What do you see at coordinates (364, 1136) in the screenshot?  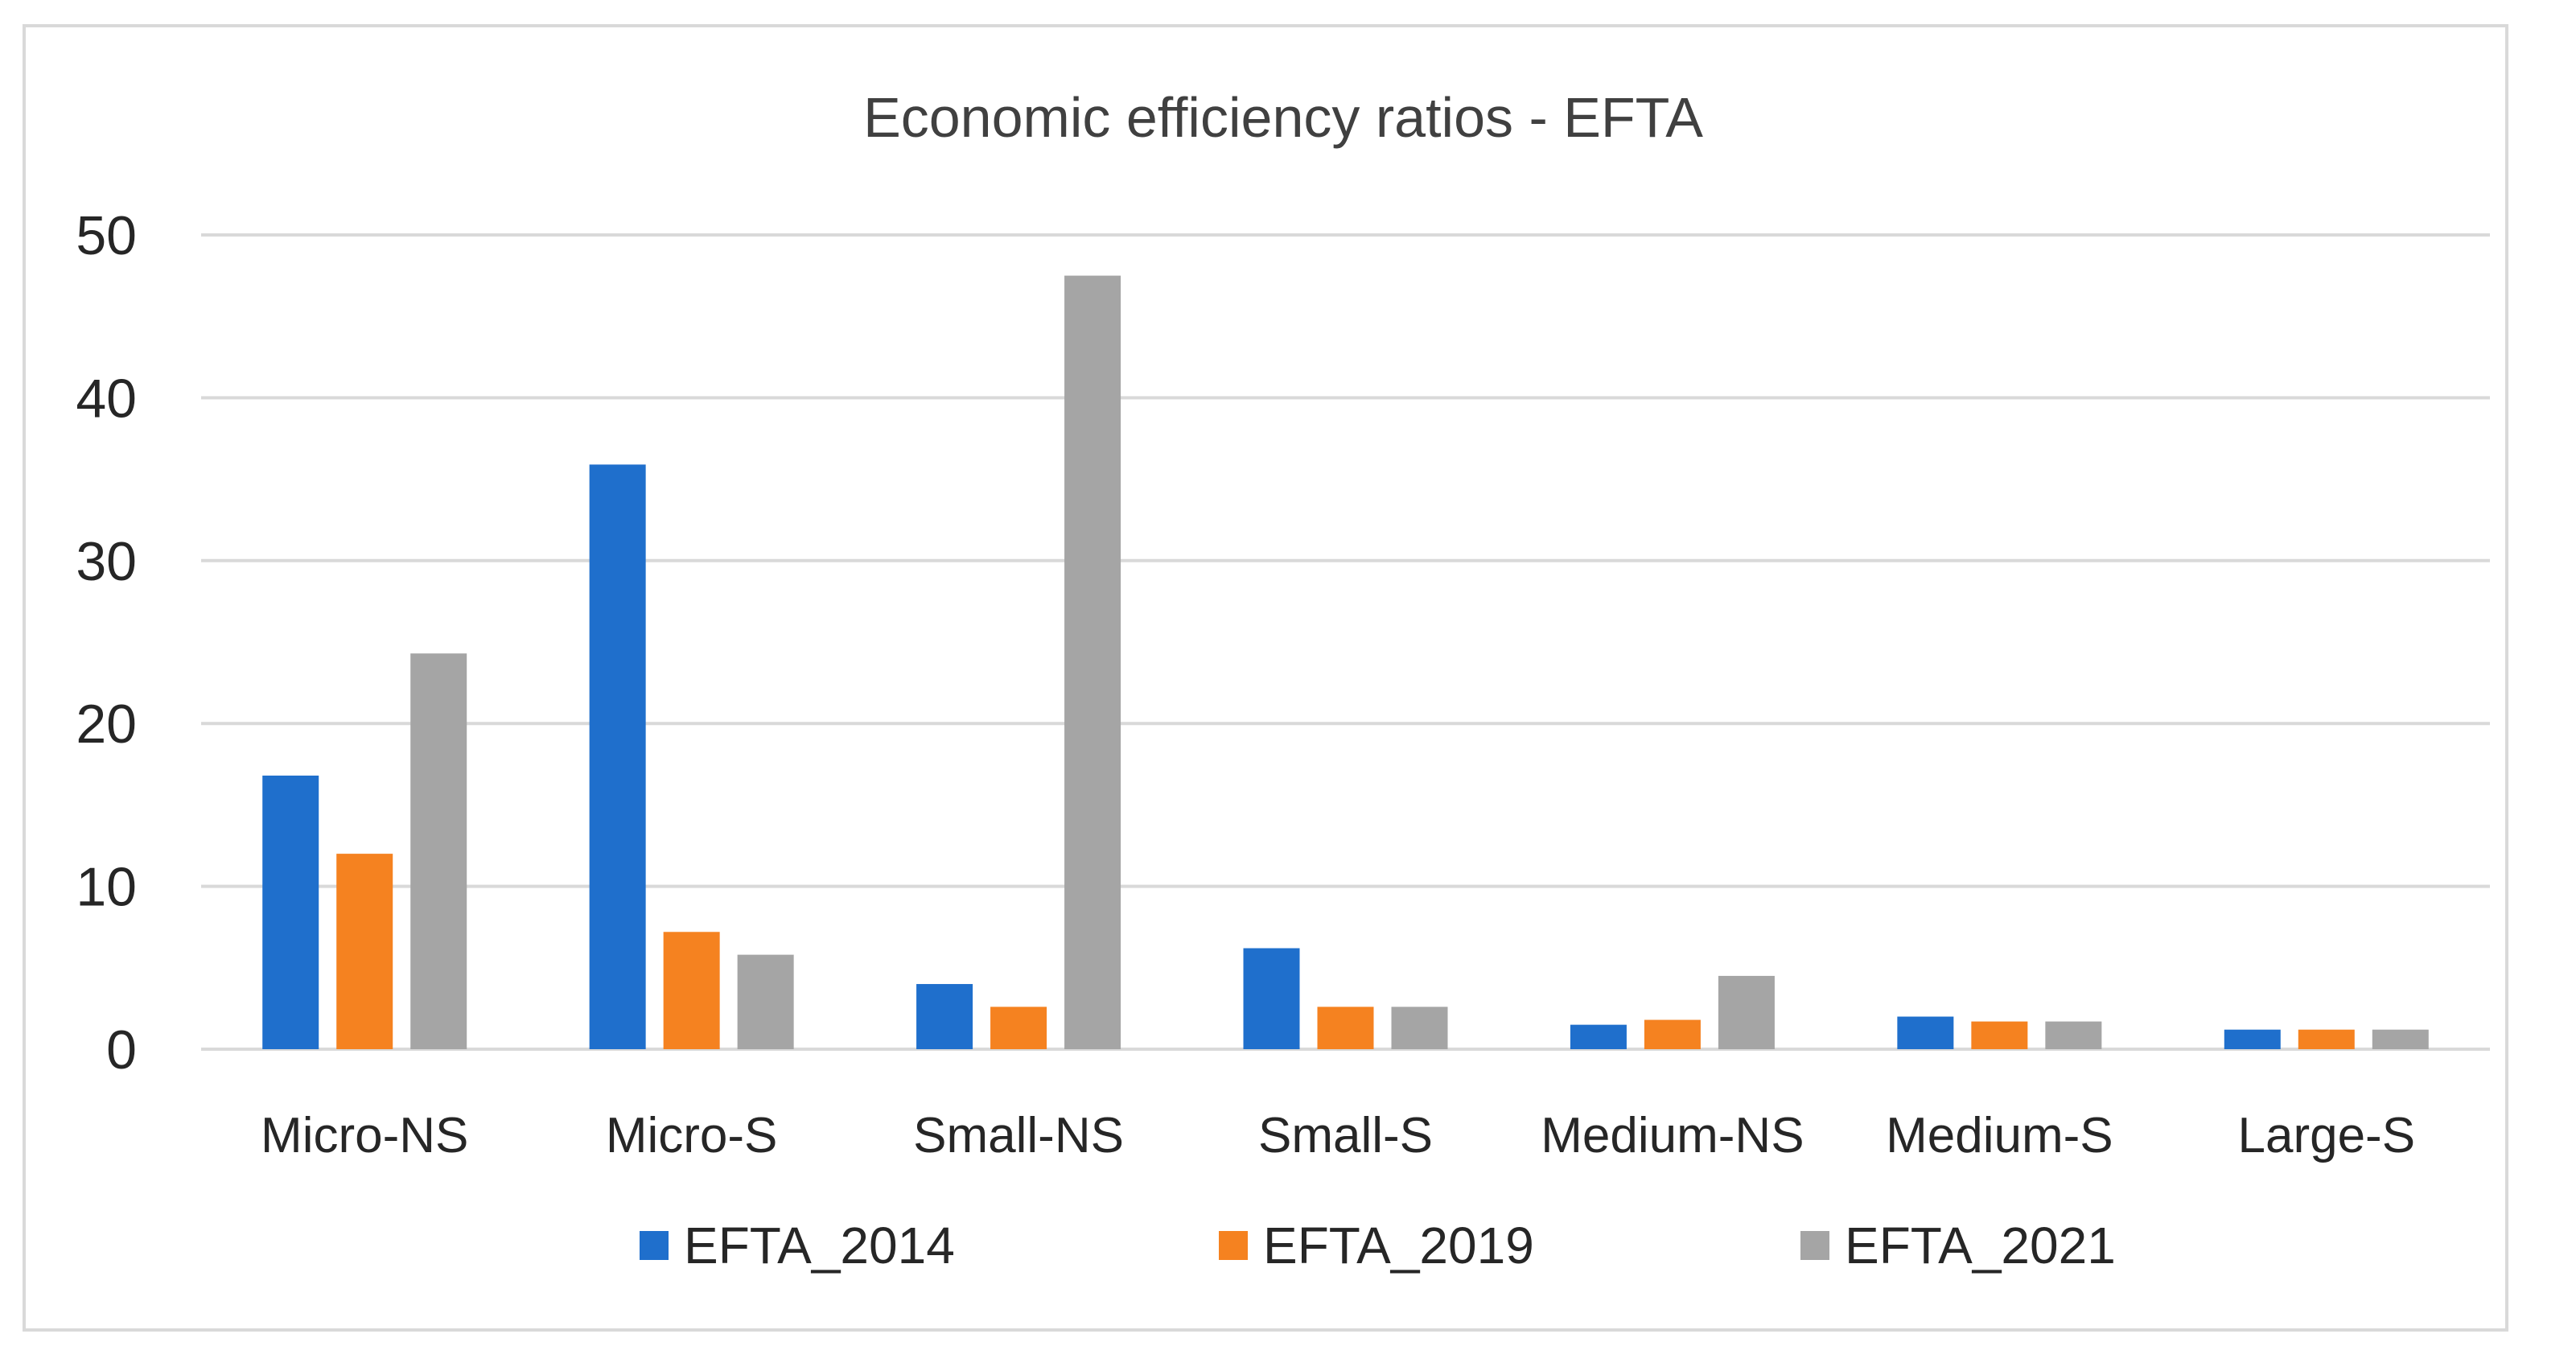 I see `x-tick-label: Micro-NS` at bounding box center [364, 1136].